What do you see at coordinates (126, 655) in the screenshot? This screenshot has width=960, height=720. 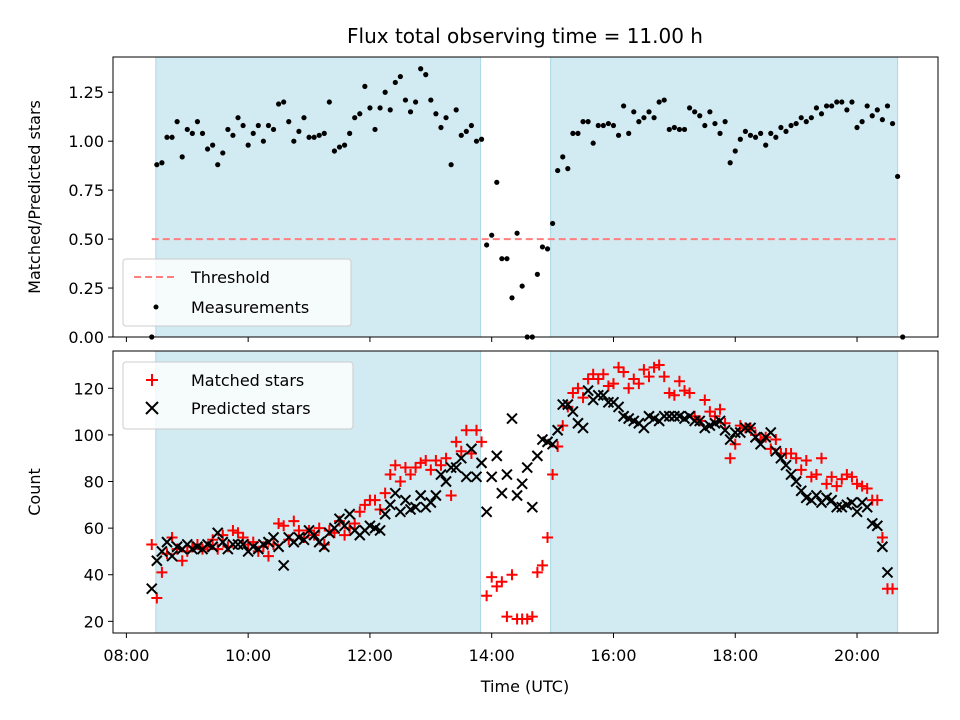 I see `count-x-tick-label: 08:00` at bounding box center [126, 655].